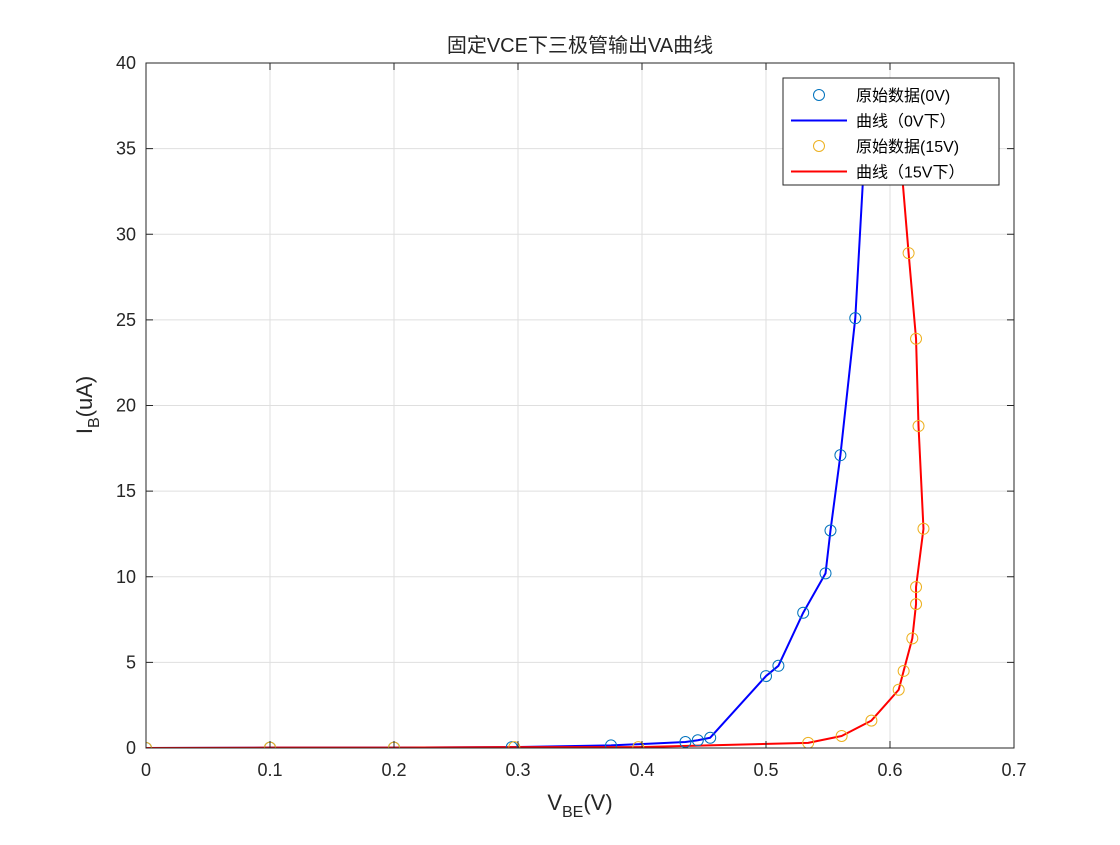  I want to click on legend: 原始数据(0V) 曲线（0V下） 原始数据(15V) 曲线（15V下）, so click(891, 131).